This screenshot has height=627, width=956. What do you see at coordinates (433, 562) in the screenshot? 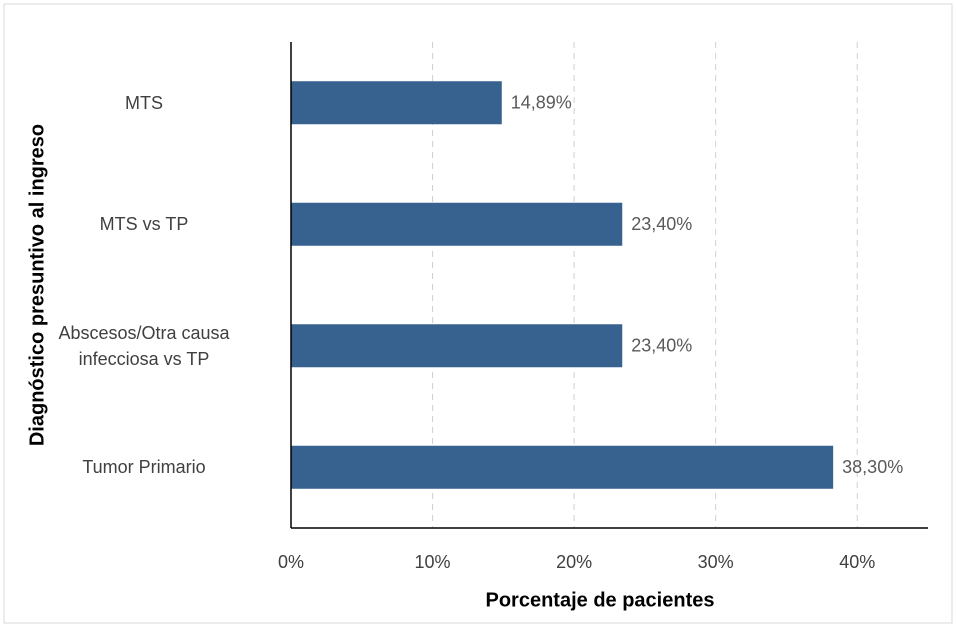
I see `x-tick-label: 10%` at bounding box center [433, 562].